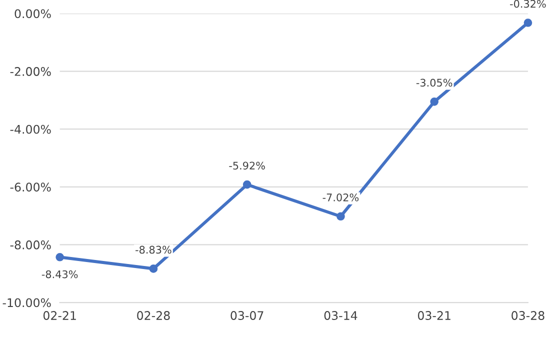  What do you see at coordinates (154, 250) in the screenshot?
I see `data-label: -8.83%` at bounding box center [154, 250].